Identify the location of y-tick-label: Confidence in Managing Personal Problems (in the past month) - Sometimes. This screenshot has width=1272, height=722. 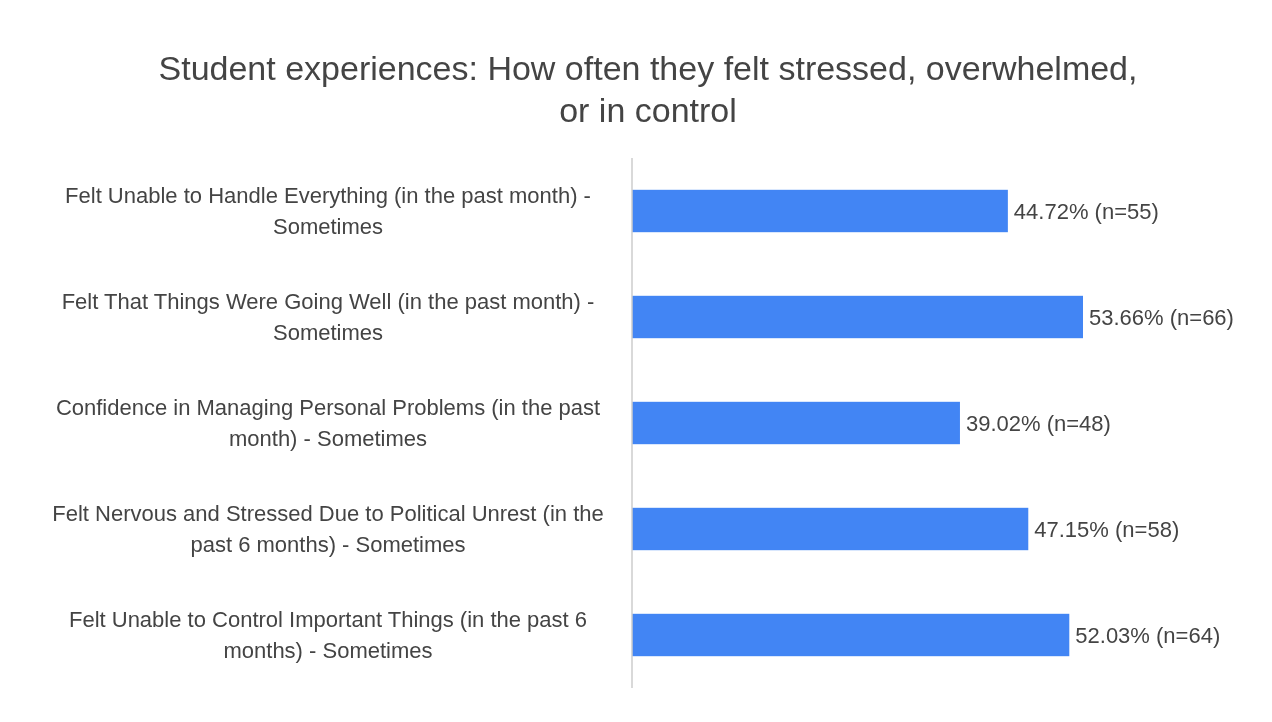
(328, 422).